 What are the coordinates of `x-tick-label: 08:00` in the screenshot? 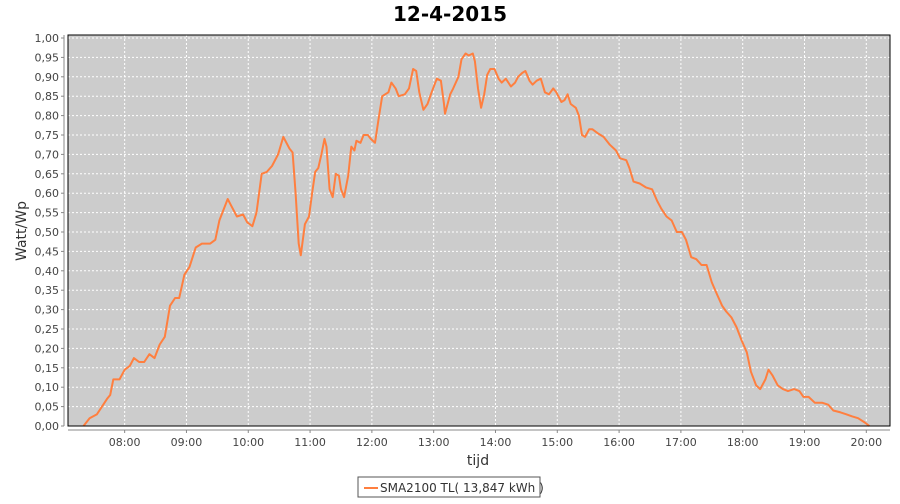 It's located at (125, 442).